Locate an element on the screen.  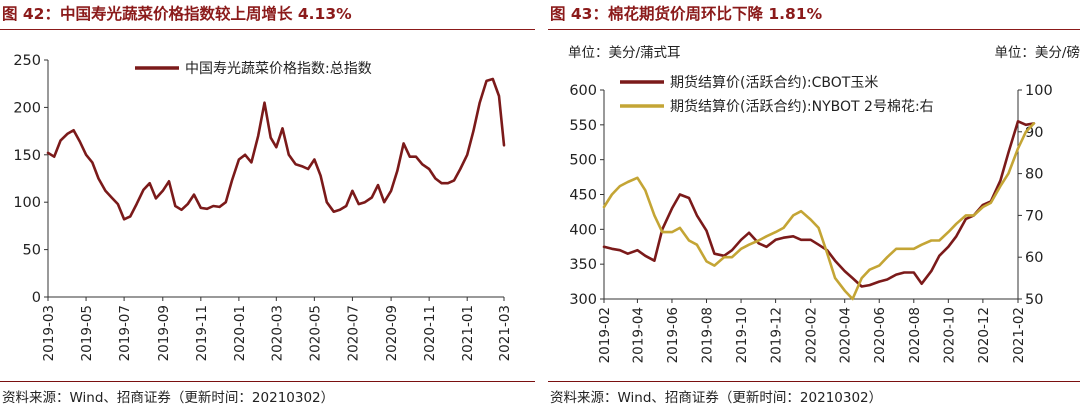
y-tick-label: 550 is located at coordinates (583, 126).